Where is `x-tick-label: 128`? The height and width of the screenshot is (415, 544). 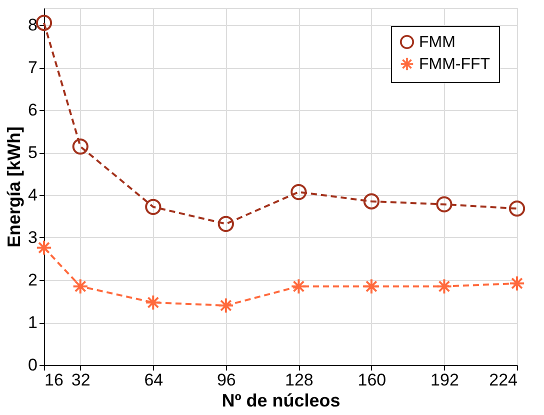
x-tick-label: 128 is located at coordinates (299, 380).